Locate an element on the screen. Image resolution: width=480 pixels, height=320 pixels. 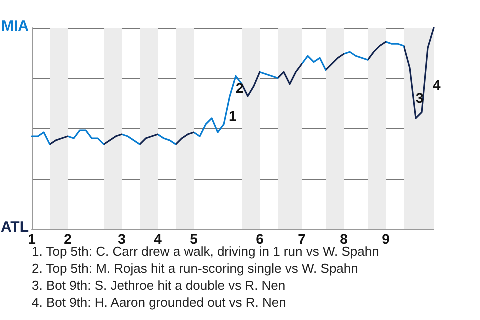
text: 3. Bot 9th: S. Jethroe hit a double vs R. Nen is located at coordinates (159, 285).